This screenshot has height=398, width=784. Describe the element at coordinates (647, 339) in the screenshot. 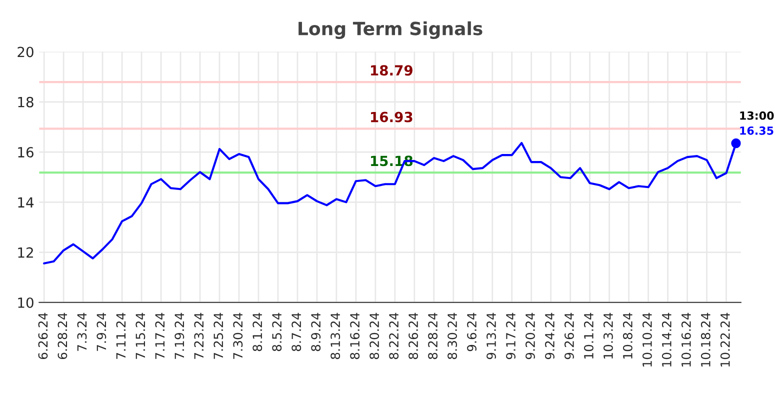

I see `x-tick-label: 10.10.24` at that location.